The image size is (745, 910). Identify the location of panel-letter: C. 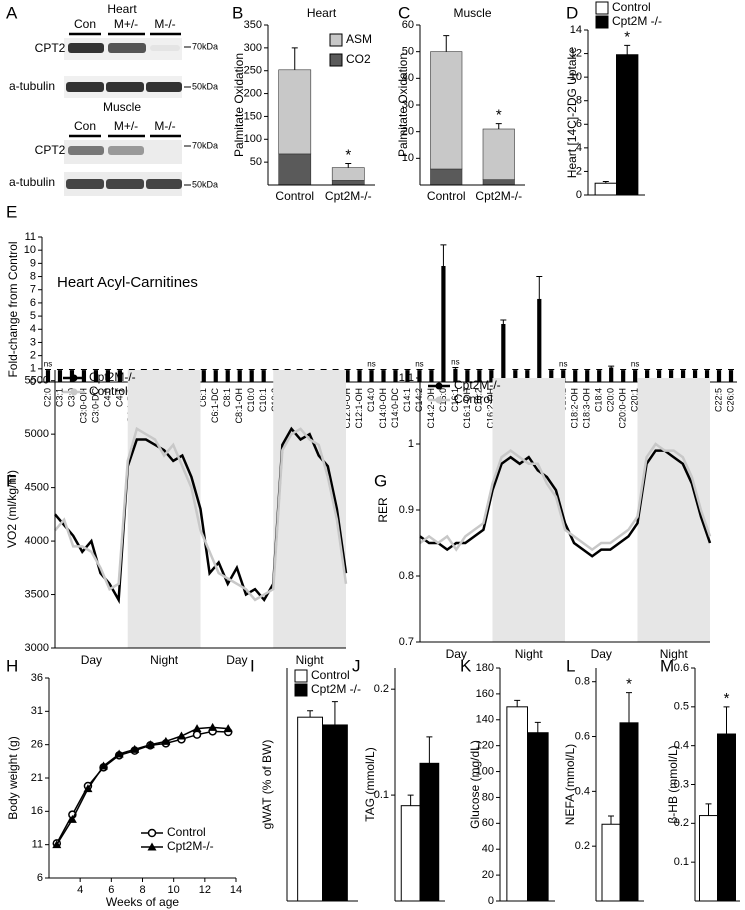
(404, 12).